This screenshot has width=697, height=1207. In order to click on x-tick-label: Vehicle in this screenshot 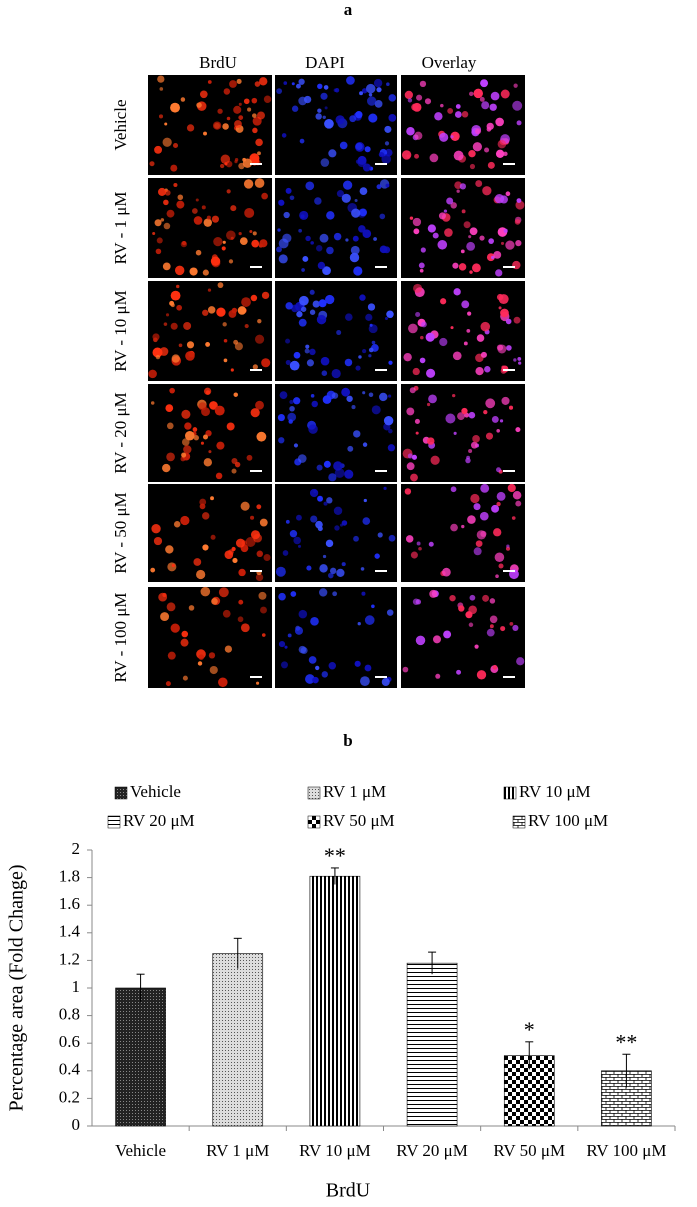, I will do `click(140, 1150)`.